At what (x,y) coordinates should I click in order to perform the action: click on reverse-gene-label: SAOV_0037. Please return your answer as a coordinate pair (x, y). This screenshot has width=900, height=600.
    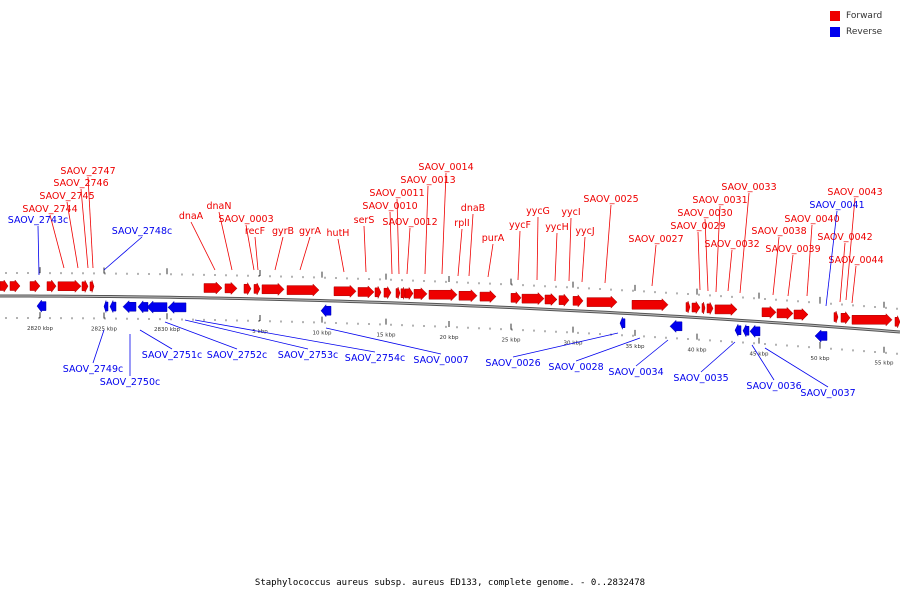
    Looking at the image, I should click on (827, 393).